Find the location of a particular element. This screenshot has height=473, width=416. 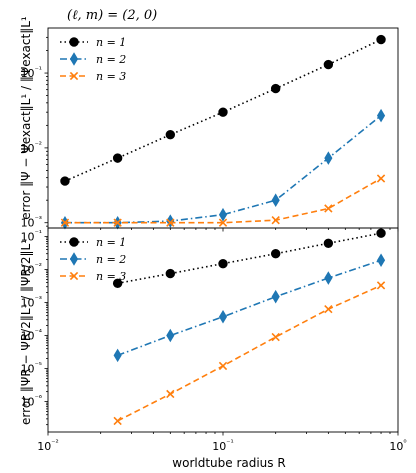

x-tick-label: 10⁻¹ is located at coordinates (222, 445).